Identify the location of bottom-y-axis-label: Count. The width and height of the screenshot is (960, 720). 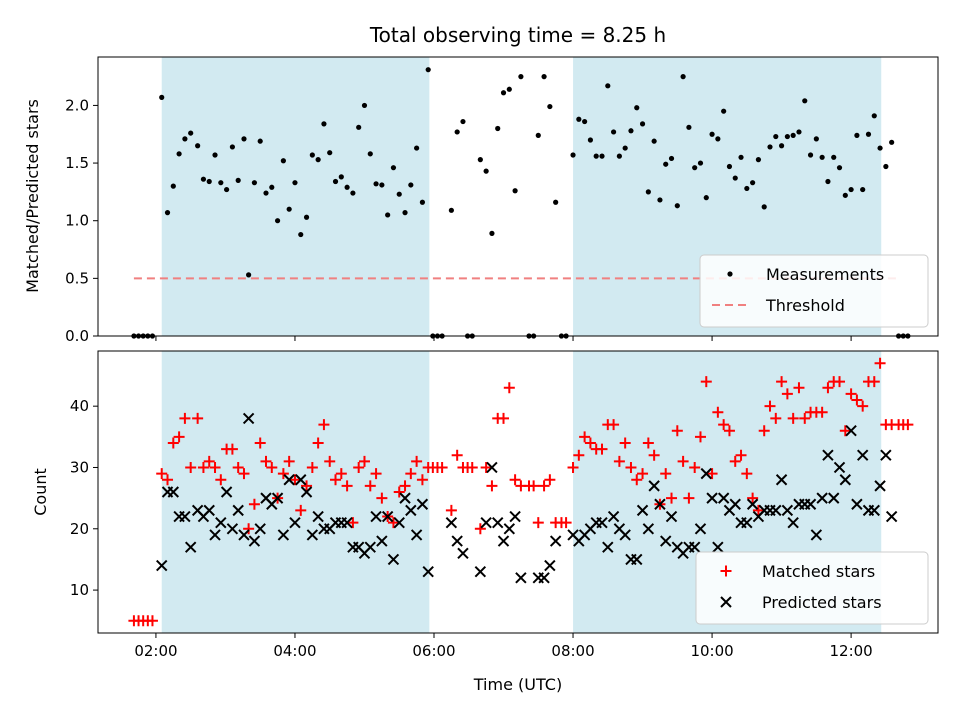
(40, 492).